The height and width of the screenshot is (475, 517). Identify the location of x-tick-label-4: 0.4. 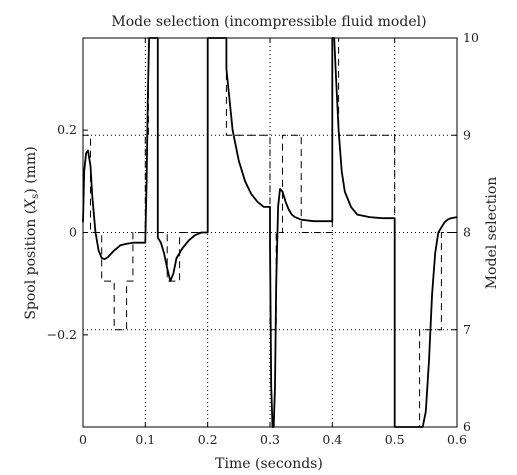
(332, 439).